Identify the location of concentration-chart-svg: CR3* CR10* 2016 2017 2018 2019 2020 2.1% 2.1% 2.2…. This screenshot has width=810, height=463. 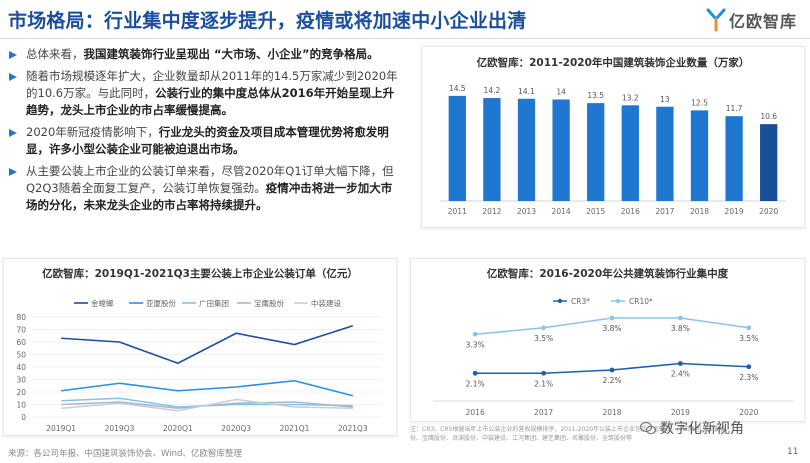
(613, 357).